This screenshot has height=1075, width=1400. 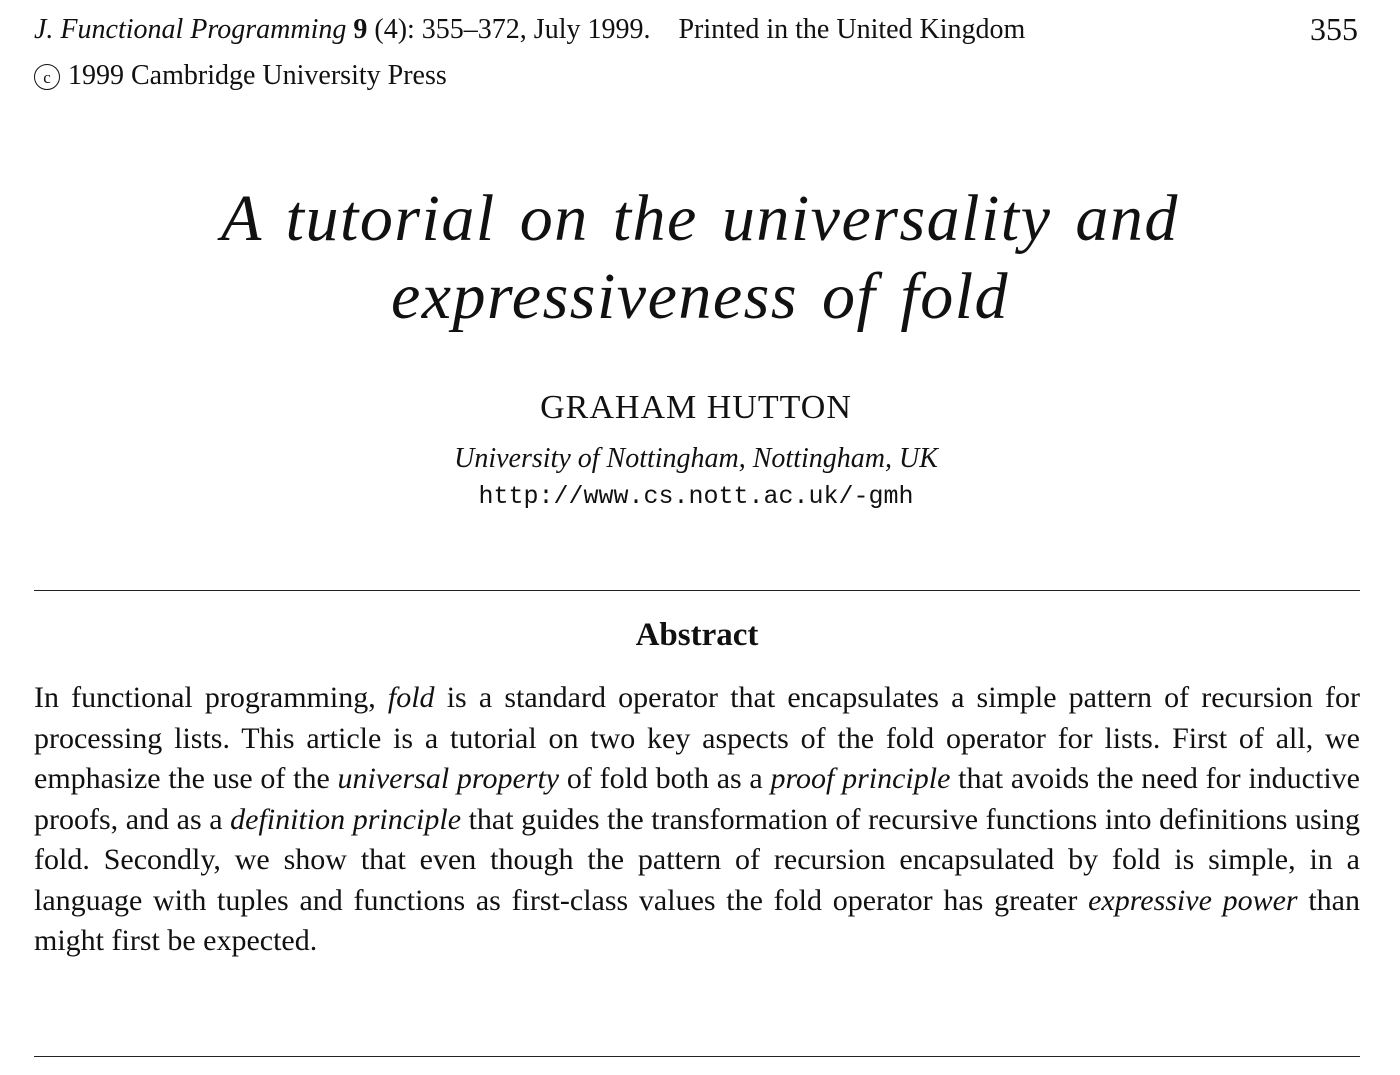 I want to click on author-url: http://www.cs.nott.ac.uk/-gmh, so click(x=696, y=496).